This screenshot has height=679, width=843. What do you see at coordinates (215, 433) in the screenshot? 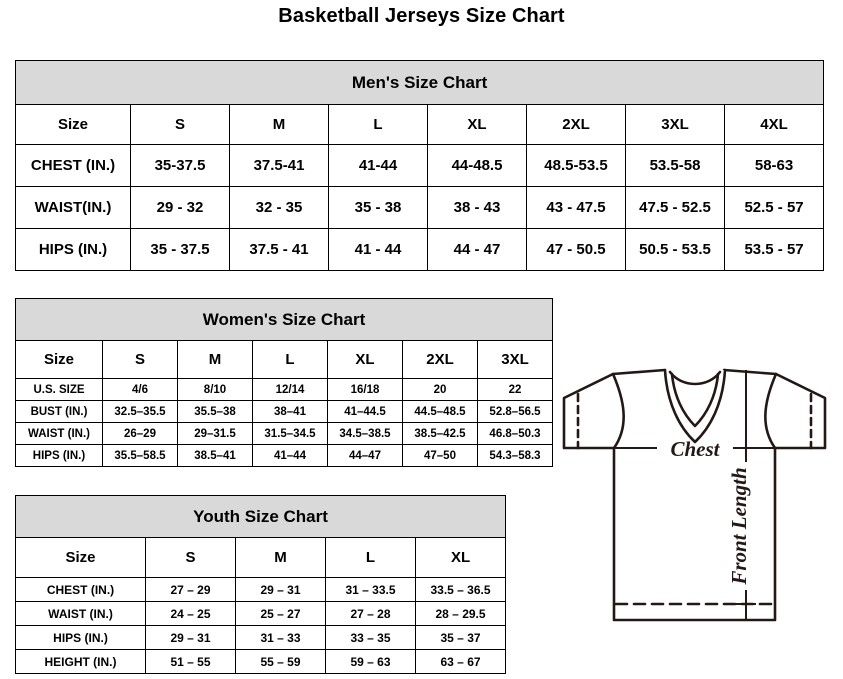
I see `table-cell: 29–31.5` at bounding box center [215, 433].